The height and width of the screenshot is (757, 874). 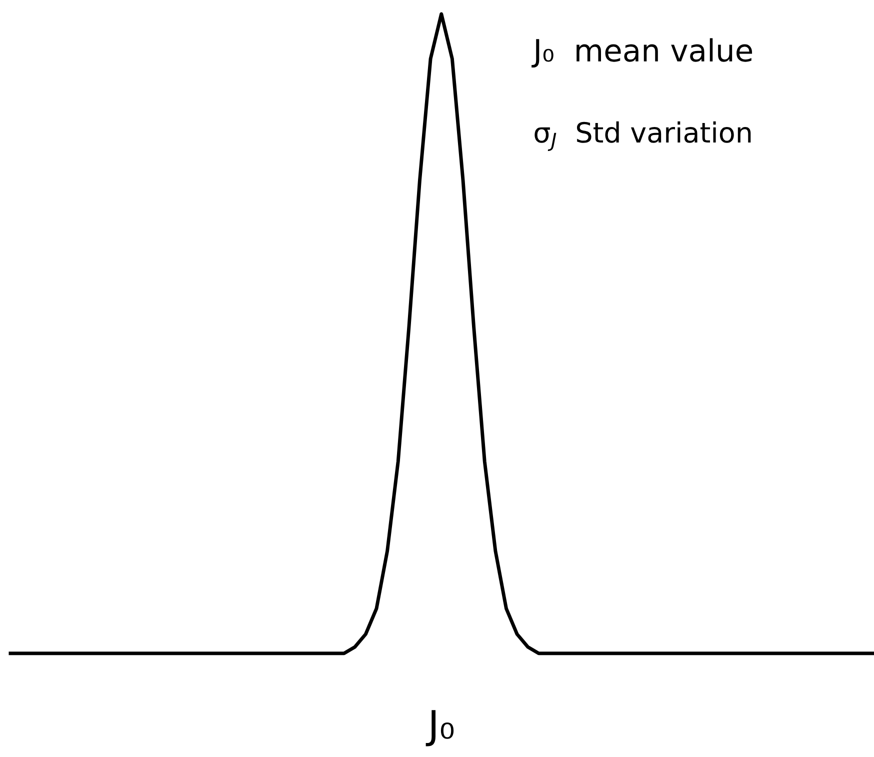 What do you see at coordinates (642, 53) in the screenshot?
I see `annotation: J₀ mean value` at bounding box center [642, 53].